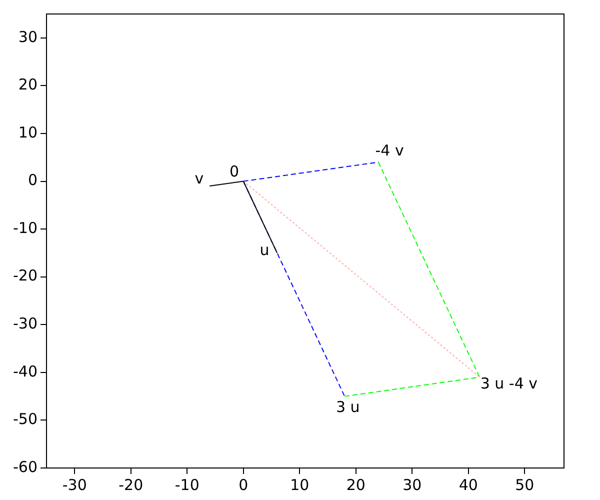 The width and height of the screenshot is (600, 500). What do you see at coordinates (74, 485) in the screenshot?
I see `x-tick-label: -30` at bounding box center [74, 485].